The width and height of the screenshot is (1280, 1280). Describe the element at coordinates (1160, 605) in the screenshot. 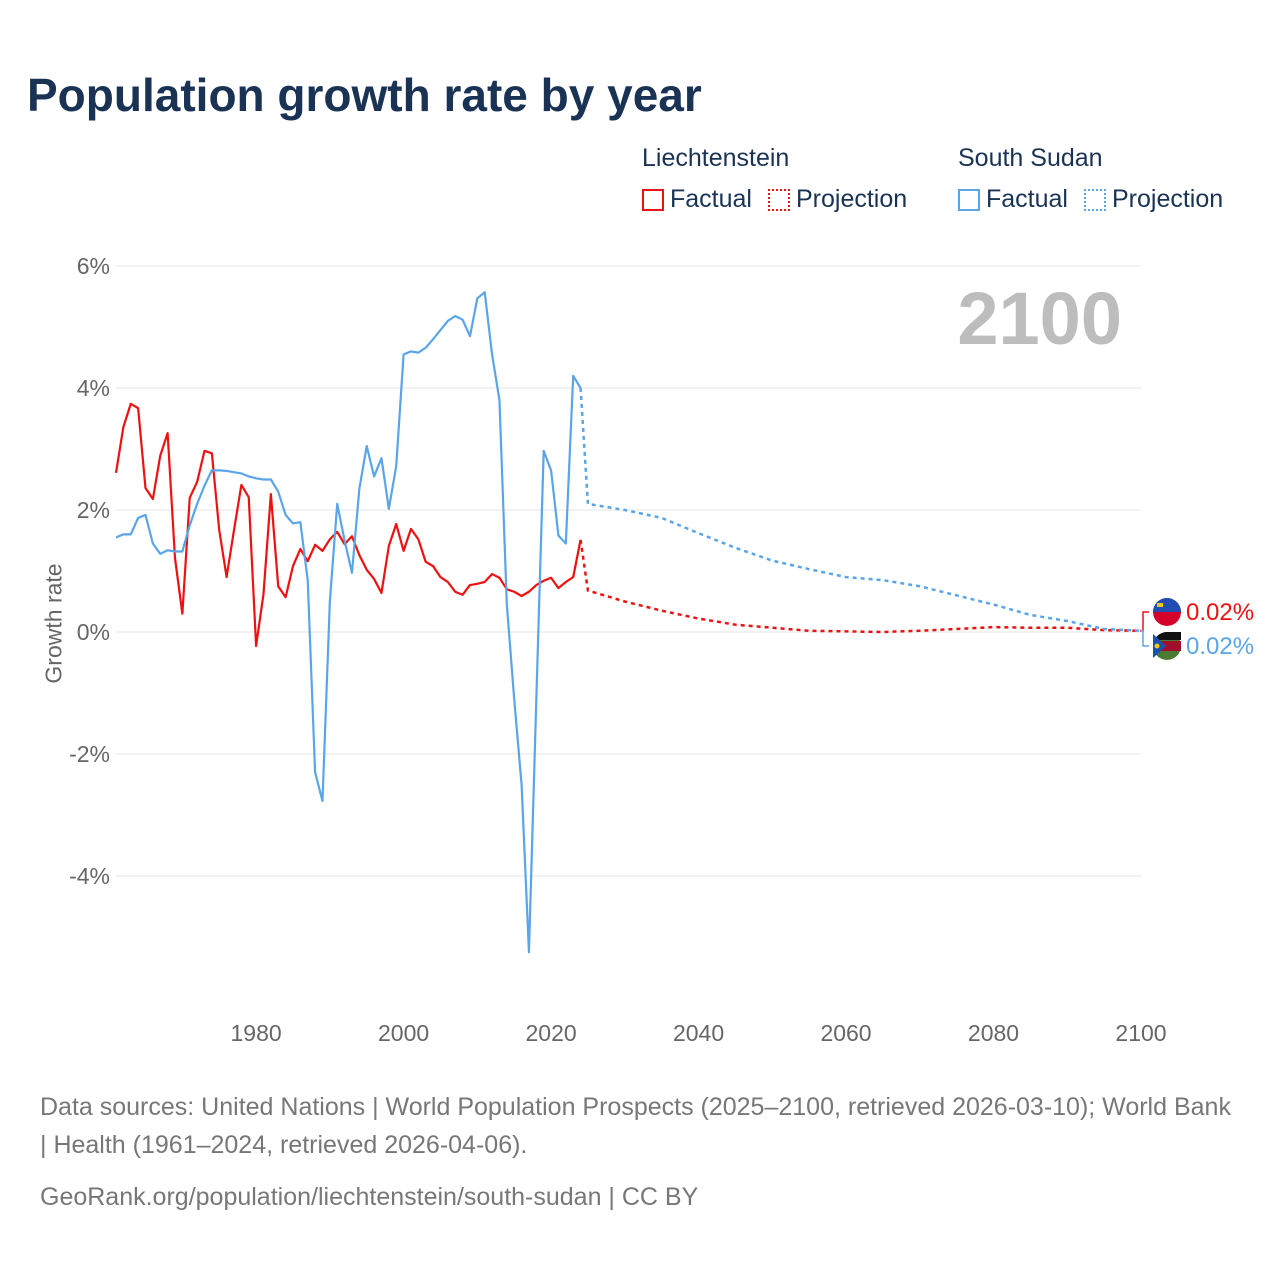

I see `crown-icon` at that location.